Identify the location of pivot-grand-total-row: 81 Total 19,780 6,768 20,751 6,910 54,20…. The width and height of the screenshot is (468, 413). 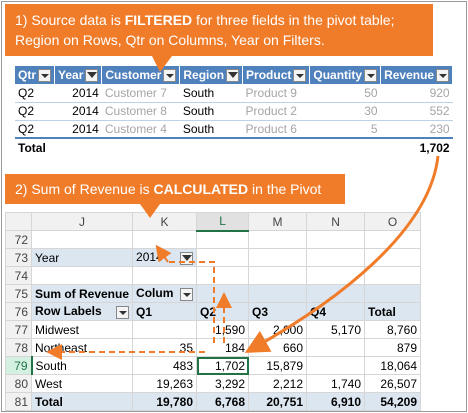
(213, 401).